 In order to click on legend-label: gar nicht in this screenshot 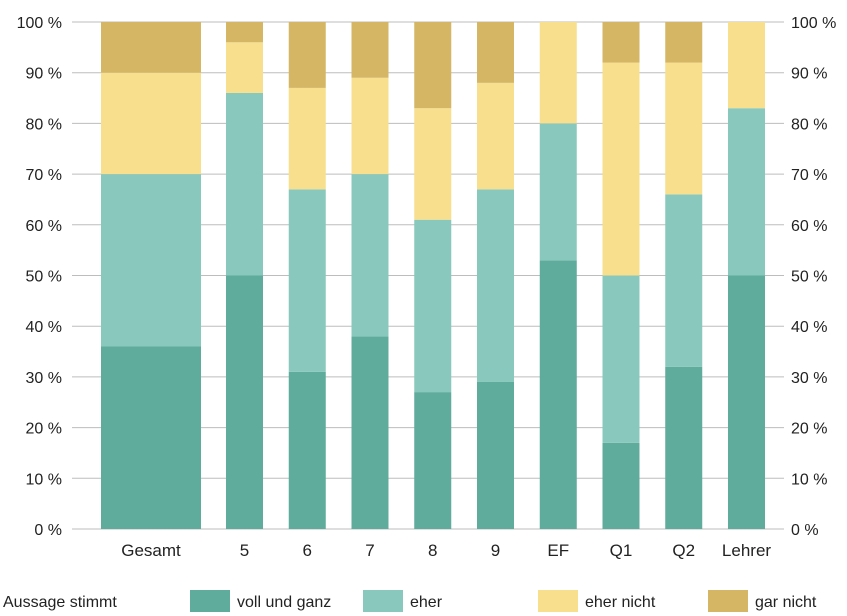, I will do `click(786, 602)`.